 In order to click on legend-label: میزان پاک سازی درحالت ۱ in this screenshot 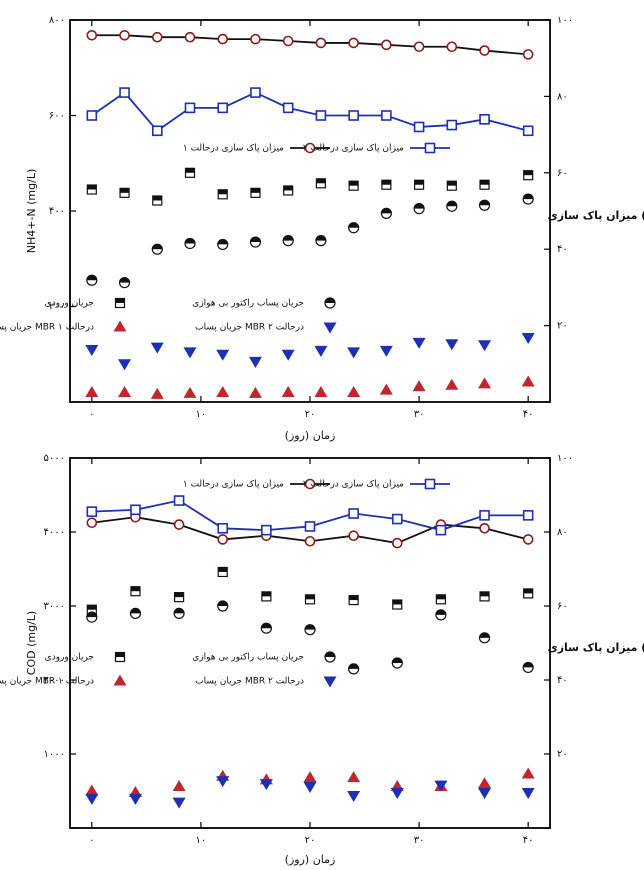, I will do `click(233, 148)`.